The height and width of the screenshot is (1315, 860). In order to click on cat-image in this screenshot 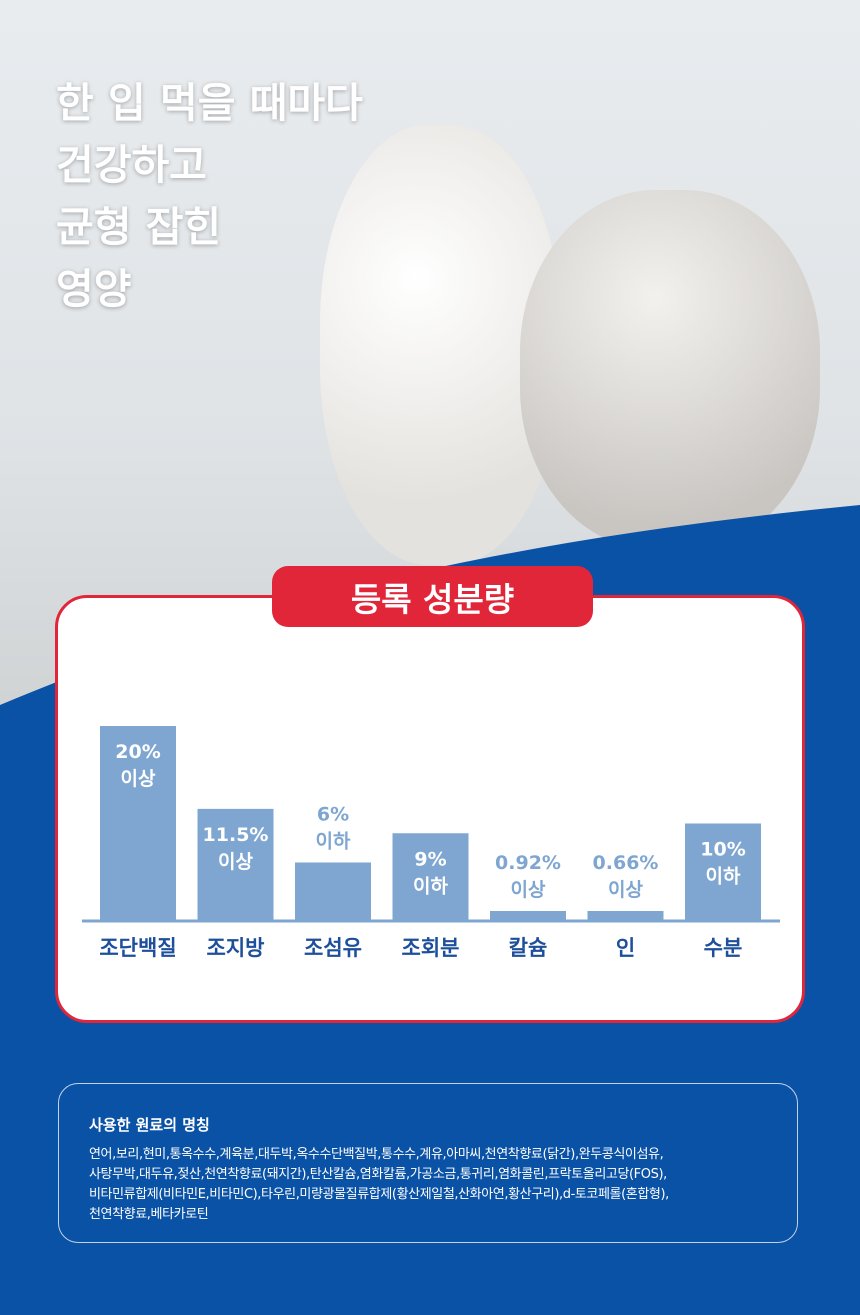, I will do `click(670, 370)`.